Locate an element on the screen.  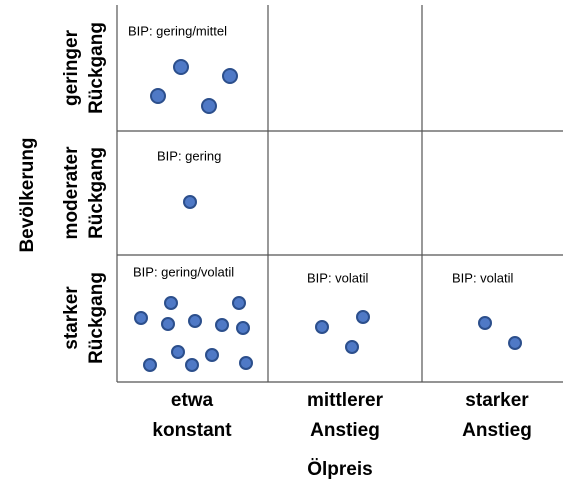
column-label: starker is located at coordinates (497, 400).